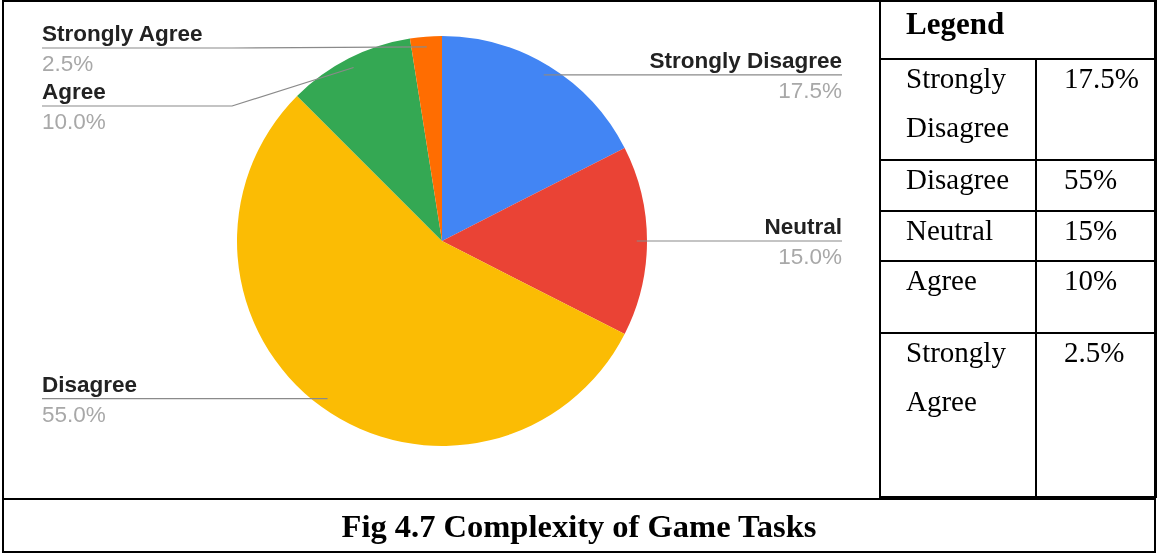 The width and height of the screenshot is (1157, 554). What do you see at coordinates (1091, 179) in the screenshot?
I see `text: 55%` at bounding box center [1091, 179].